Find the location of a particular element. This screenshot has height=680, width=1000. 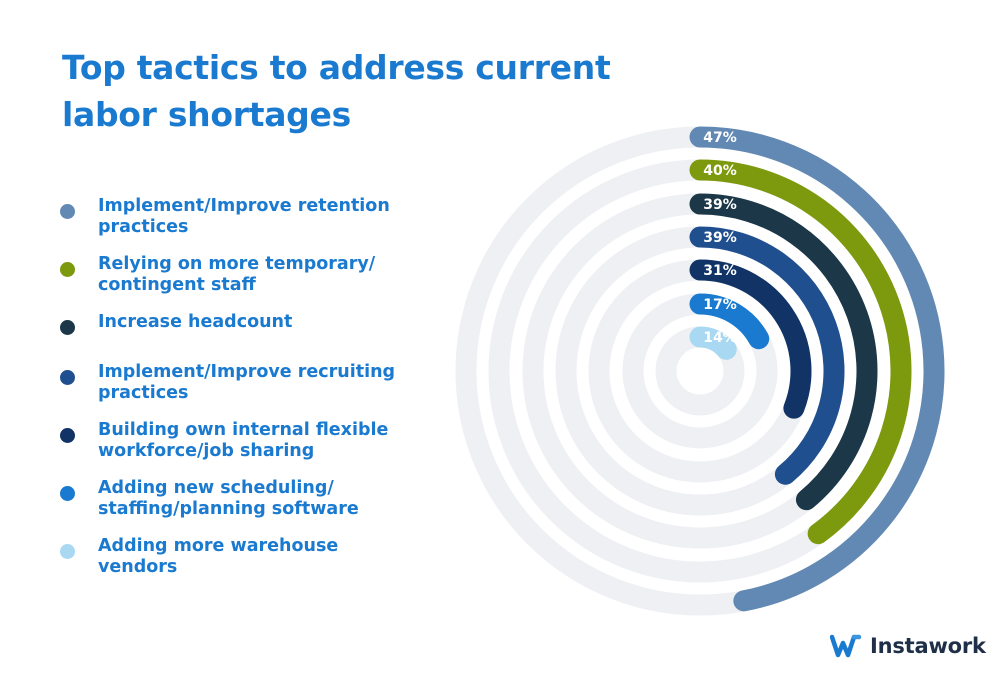

instawork-w-logo-icon is located at coordinates (846, 646).